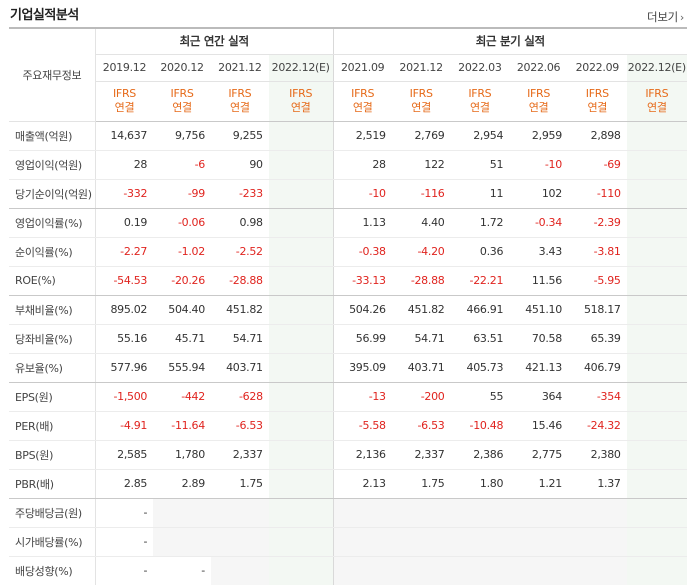 This screenshot has height=585, width=690. I want to click on value-cell: 65.39, so click(597, 339).